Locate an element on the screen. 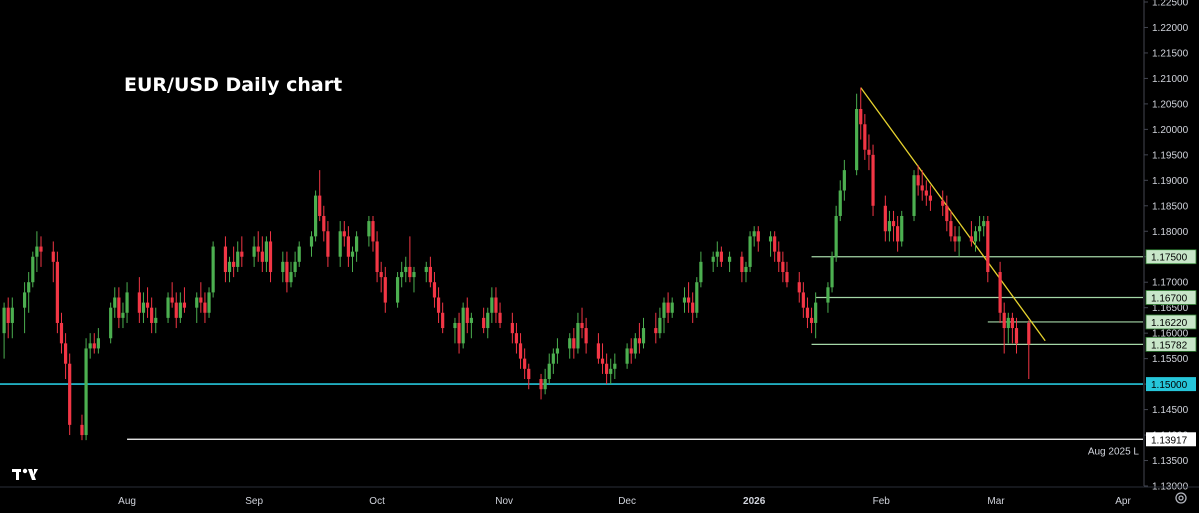  level-label-text: 1.13917 is located at coordinates (1169, 440).